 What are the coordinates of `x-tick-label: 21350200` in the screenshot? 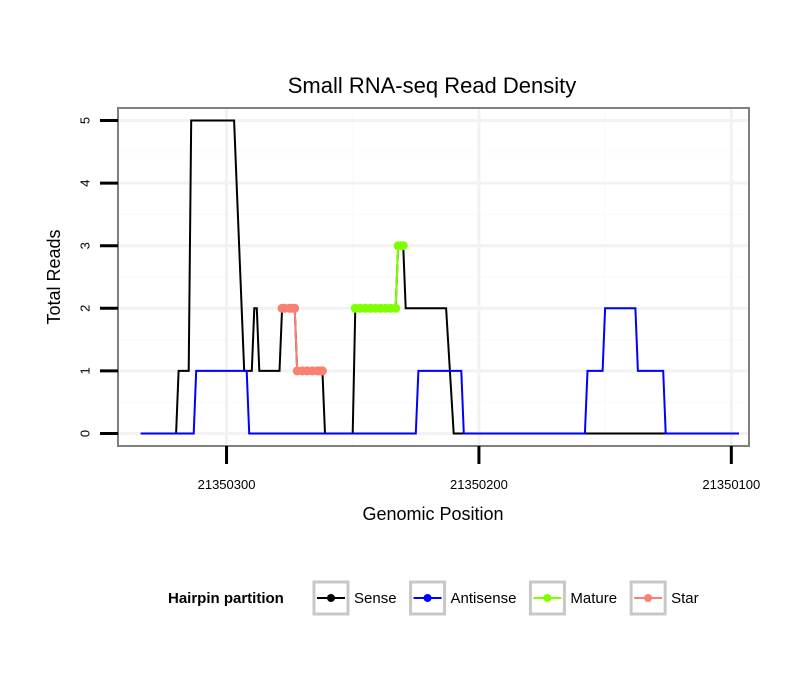 It's located at (479, 484).